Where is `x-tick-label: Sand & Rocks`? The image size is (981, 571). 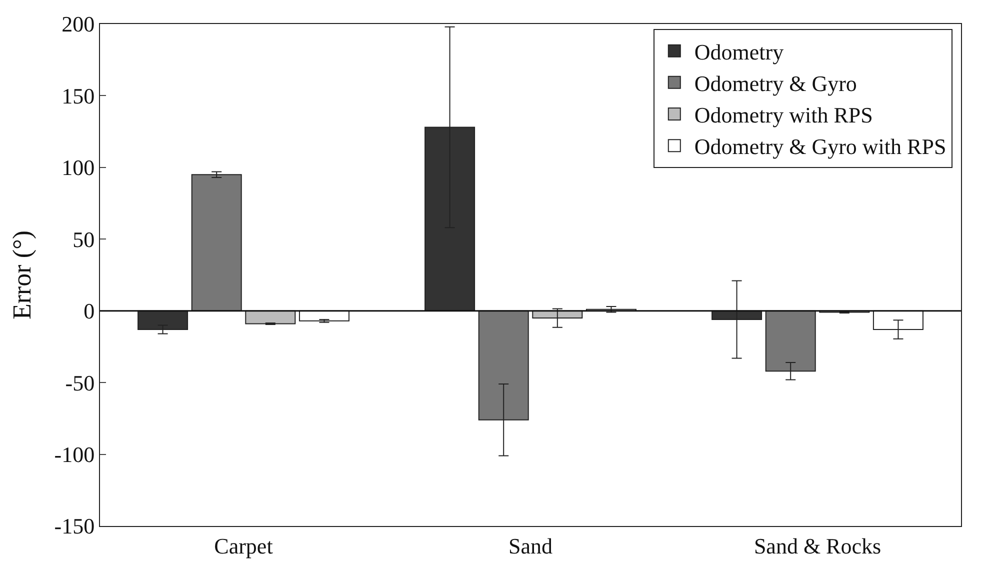
x-tick-label: Sand & Rocks is located at coordinates (818, 545).